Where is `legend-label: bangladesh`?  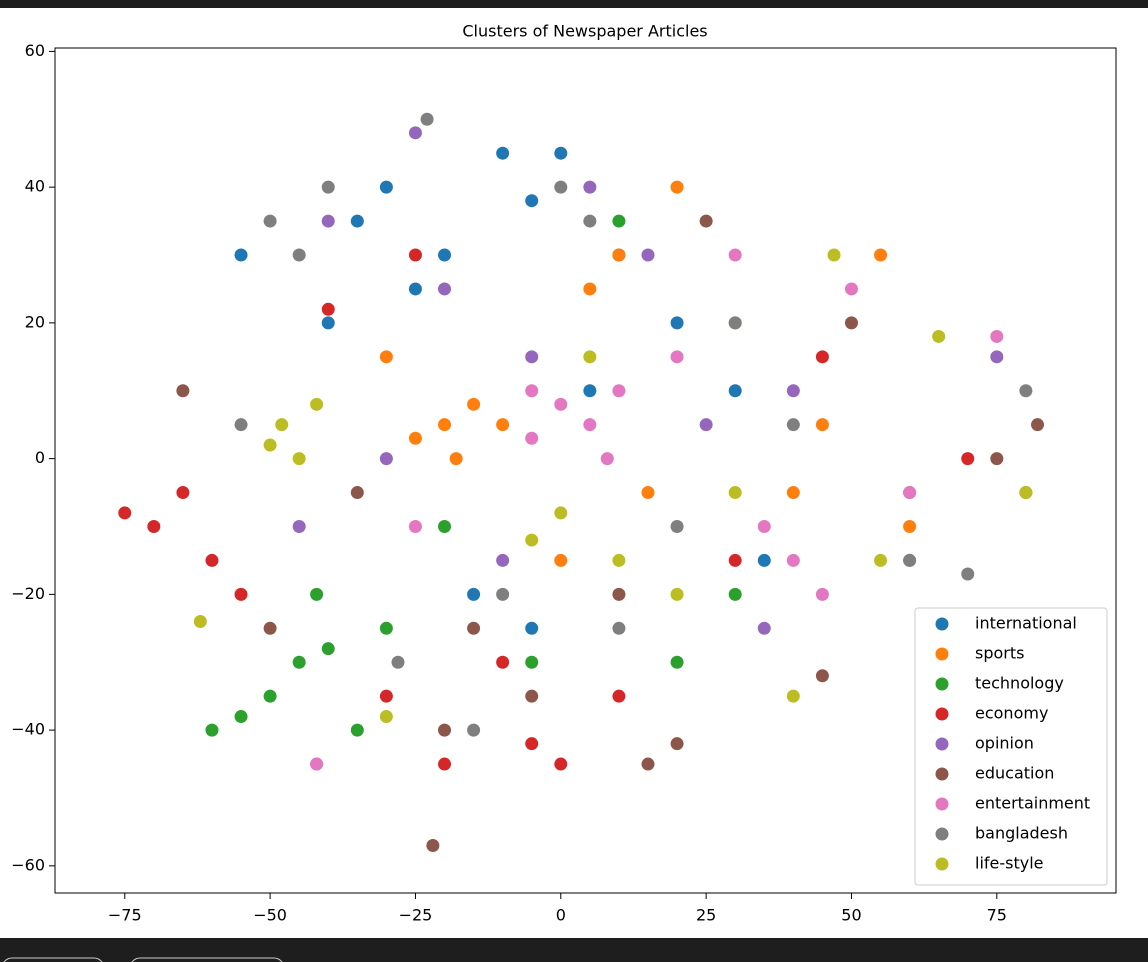 legend-label: bangladesh is located at coordinates (1021, 833).